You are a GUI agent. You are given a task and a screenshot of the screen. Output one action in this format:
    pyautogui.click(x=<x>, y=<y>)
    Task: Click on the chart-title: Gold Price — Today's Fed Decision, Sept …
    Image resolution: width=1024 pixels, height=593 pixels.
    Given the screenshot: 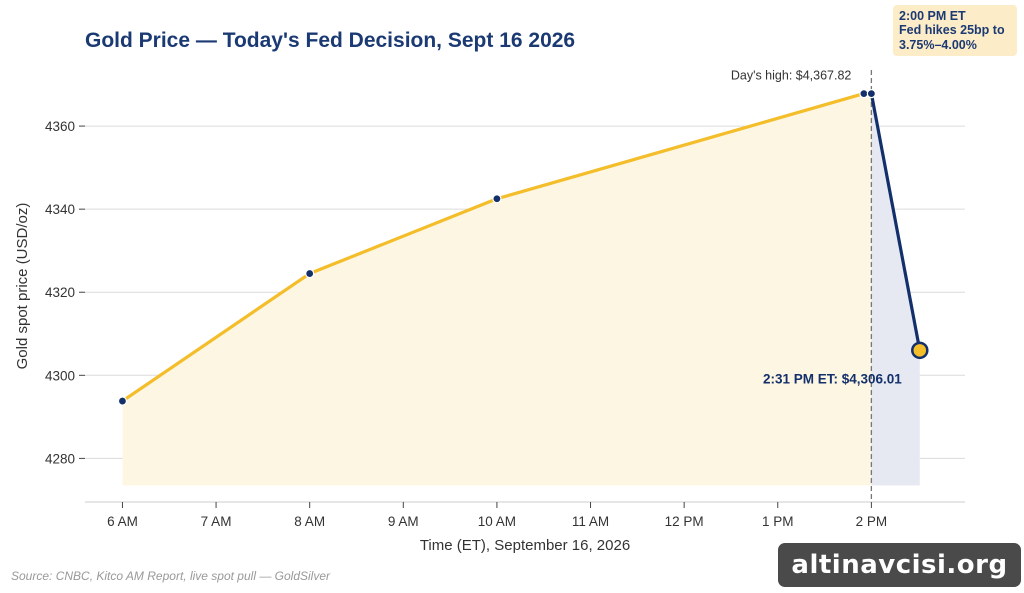 What is the action you would take?
    pyautogui.click(x=330, y=40)
    